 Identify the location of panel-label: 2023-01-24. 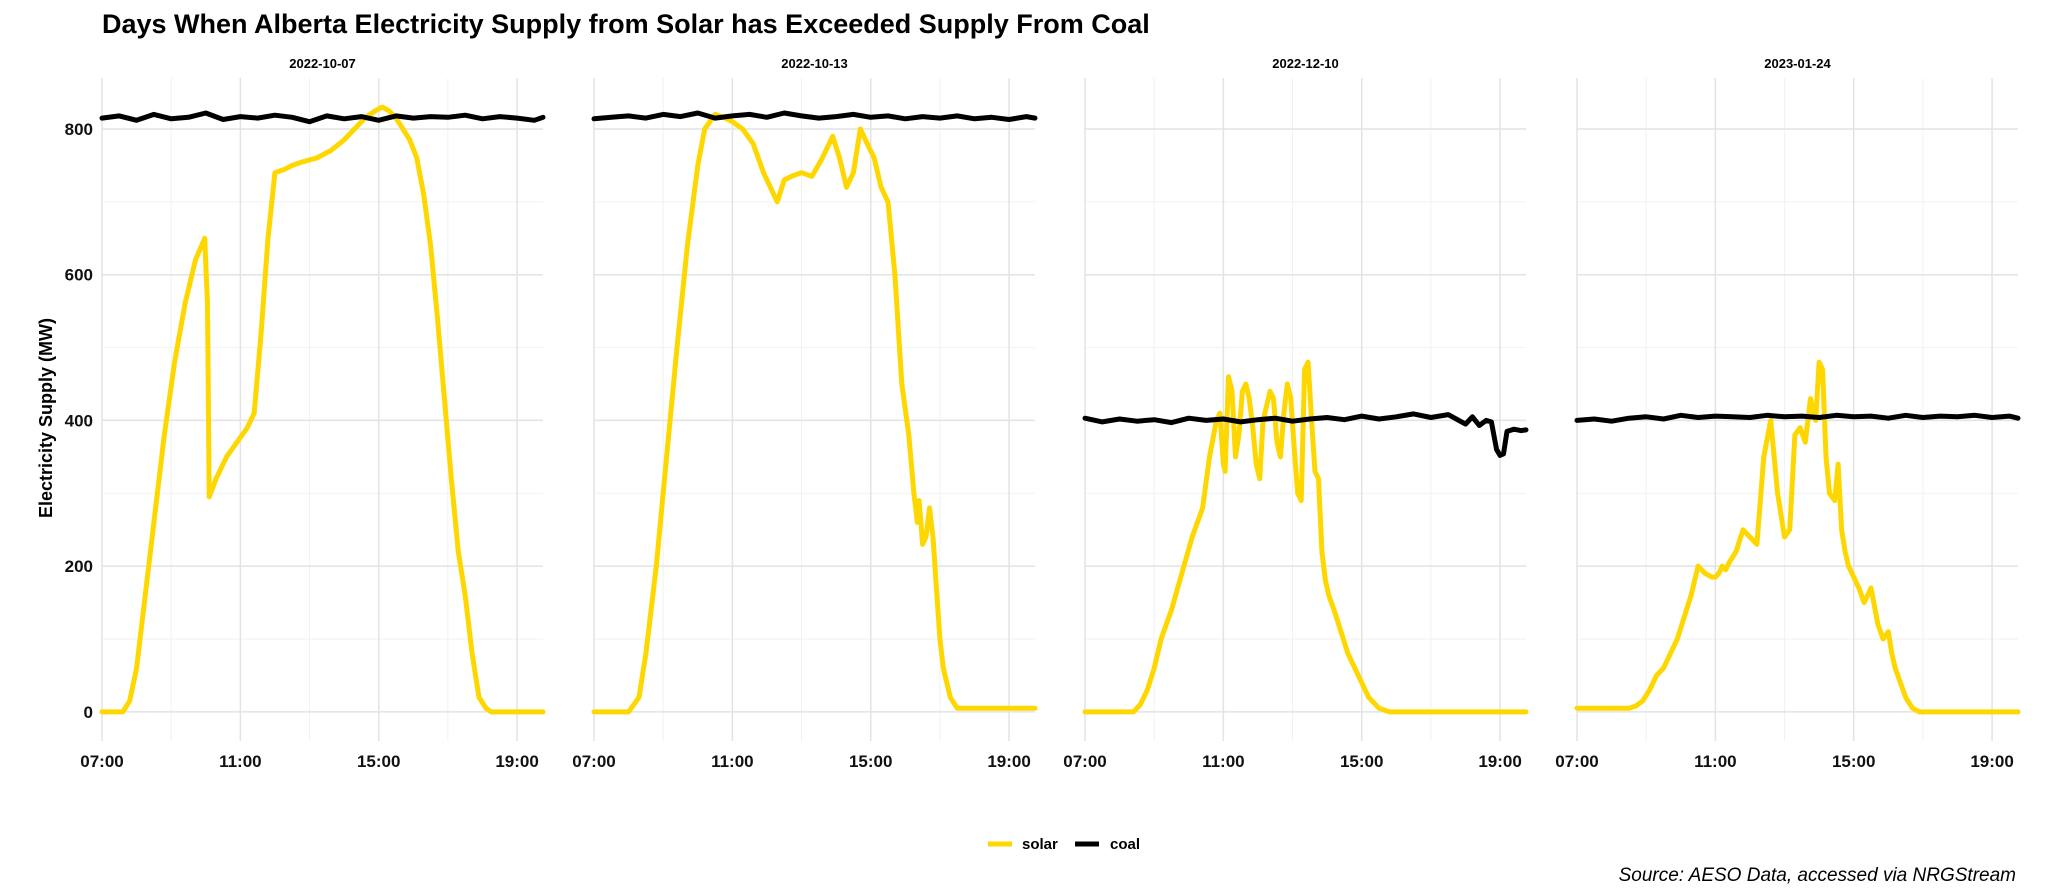
(1797, 63).